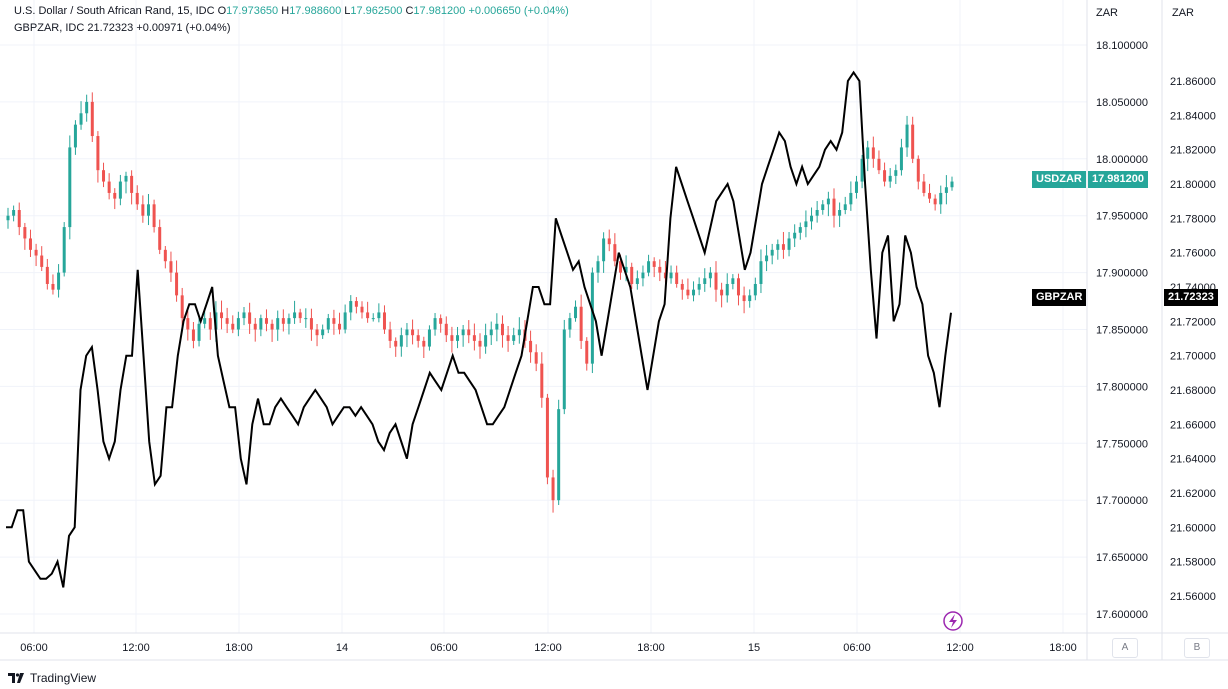 The height and width of the screenshot is (689, 1228). What do you see at coordinates (1059, 179) in the screenshot?
I see `usdzar-name-label: USDZAR` at bounding box center [1059, 179].